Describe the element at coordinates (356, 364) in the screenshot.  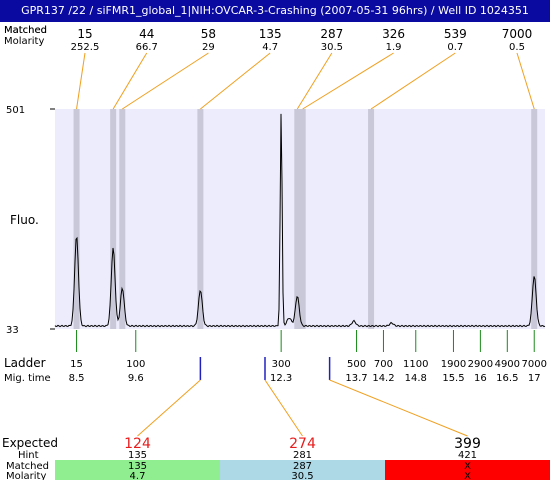
I see `ladder-size-label: 500` at that location.